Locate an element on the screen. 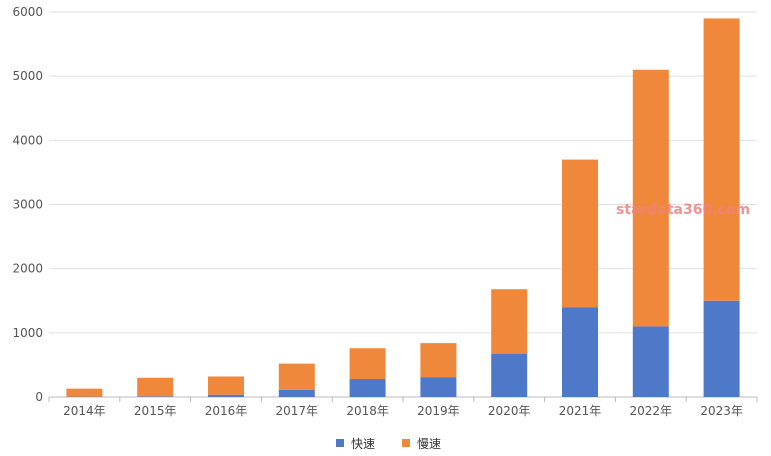 Image resolution: width=771 pixels, height=456 pixels. x-tick-label: 2019年 is located at coordinates (438, 411).